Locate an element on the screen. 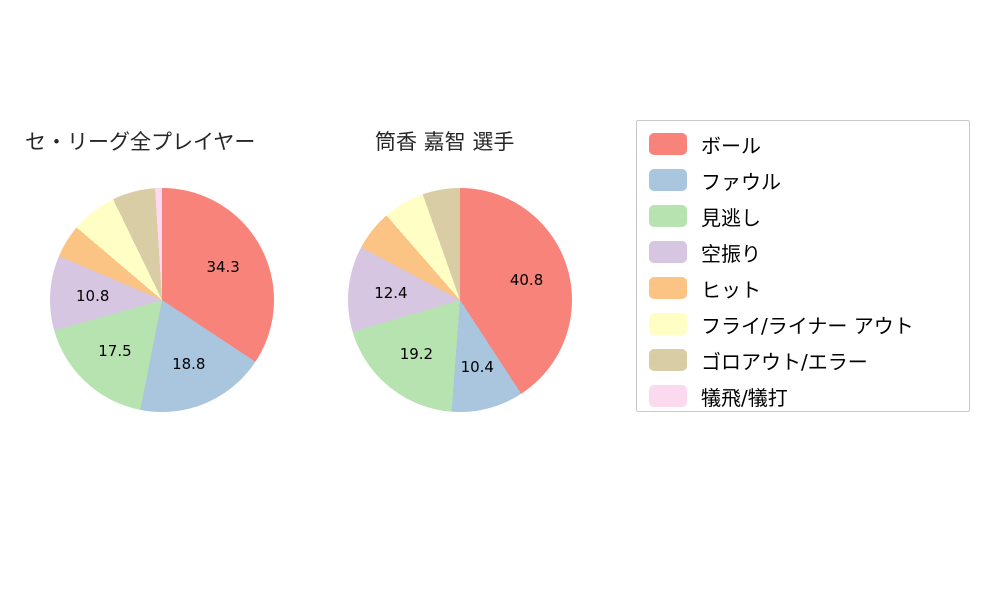  pie-title-league: セ・リーグ全プレイヤー is located at coordinates (140, 142).